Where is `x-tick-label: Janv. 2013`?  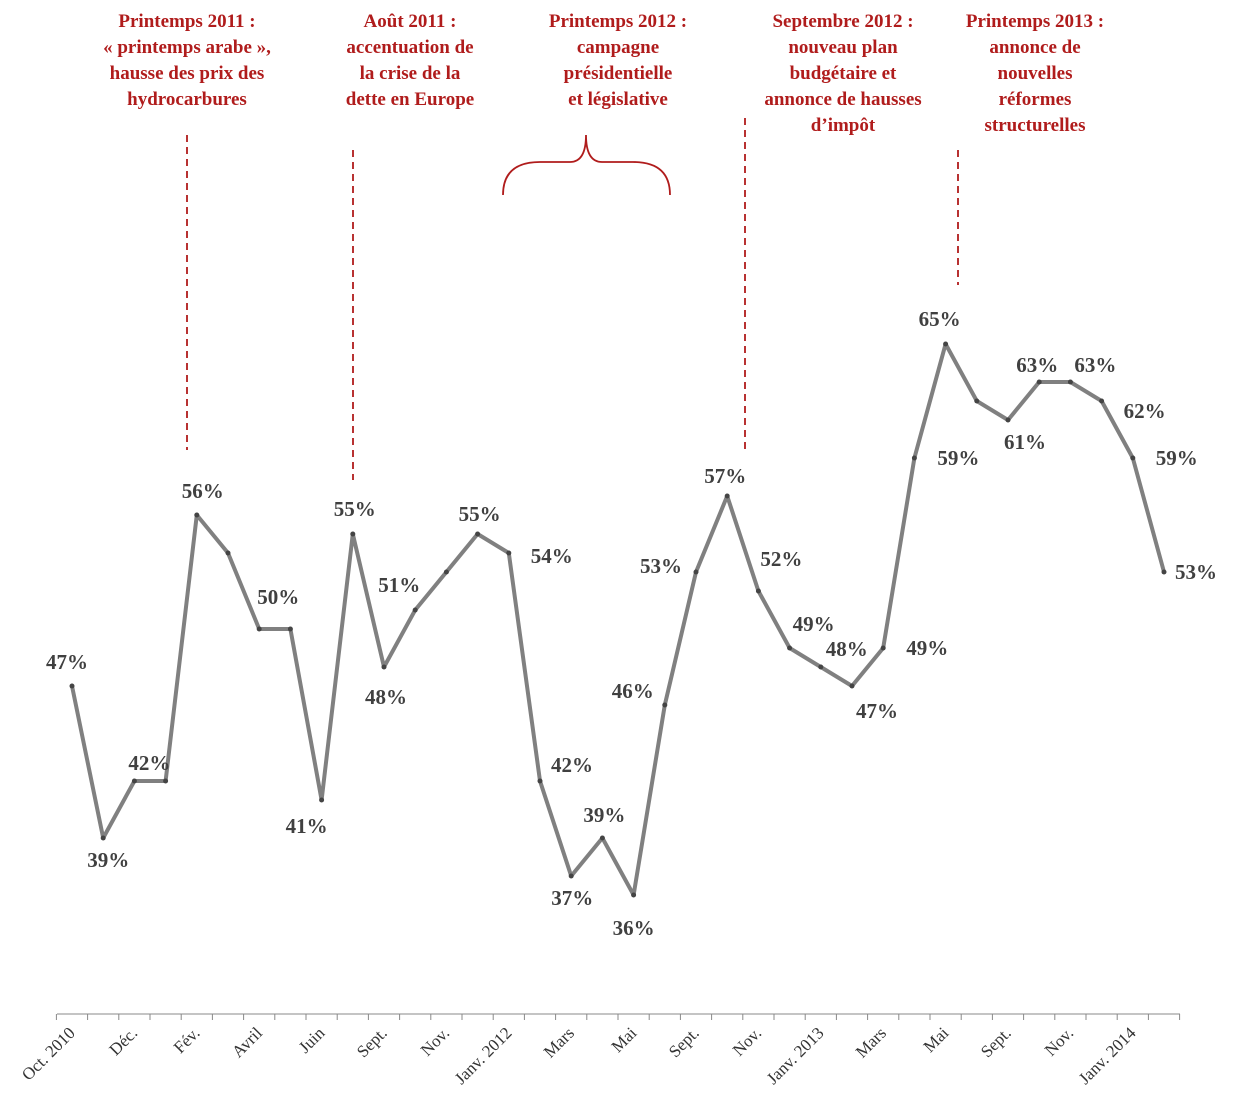 x-tick-label: Janv. 2013 is located at coordinates (795, 1055).